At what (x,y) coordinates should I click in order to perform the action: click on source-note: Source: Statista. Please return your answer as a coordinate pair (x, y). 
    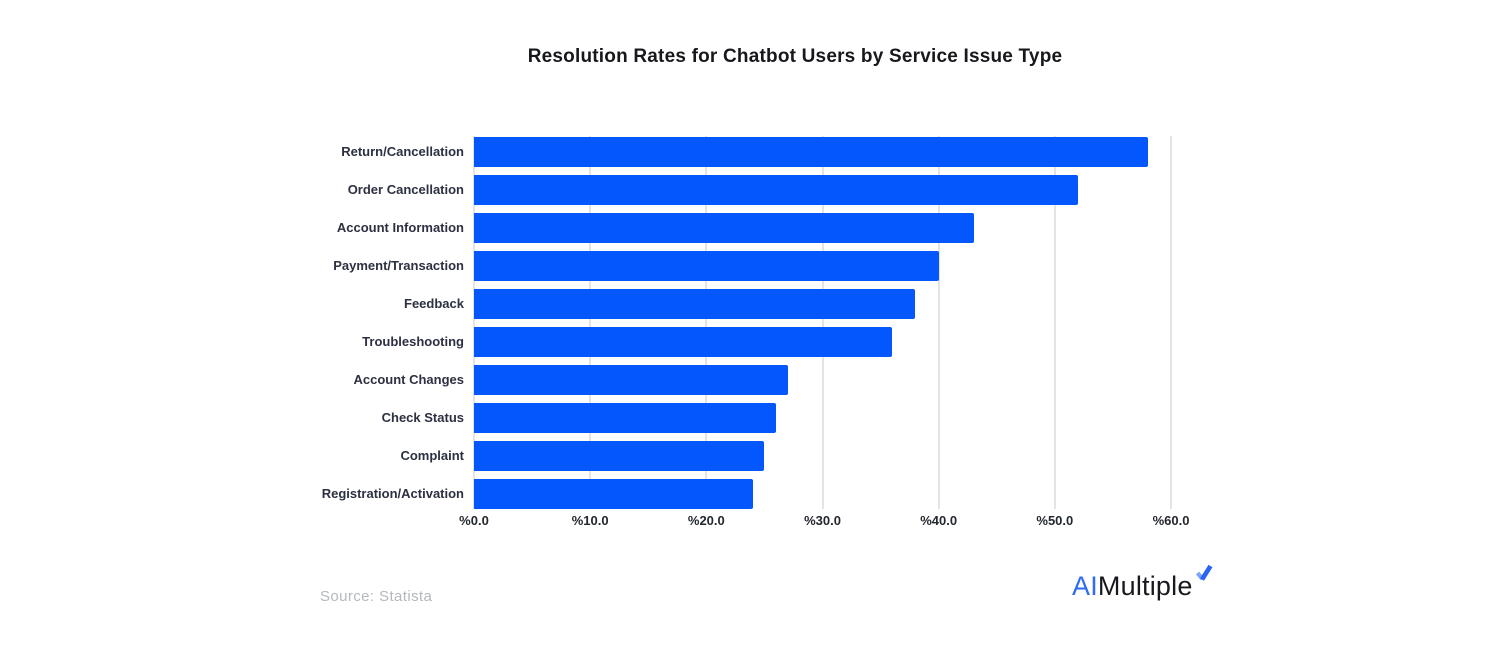
    Looking at the image, I should click on (376, 596).